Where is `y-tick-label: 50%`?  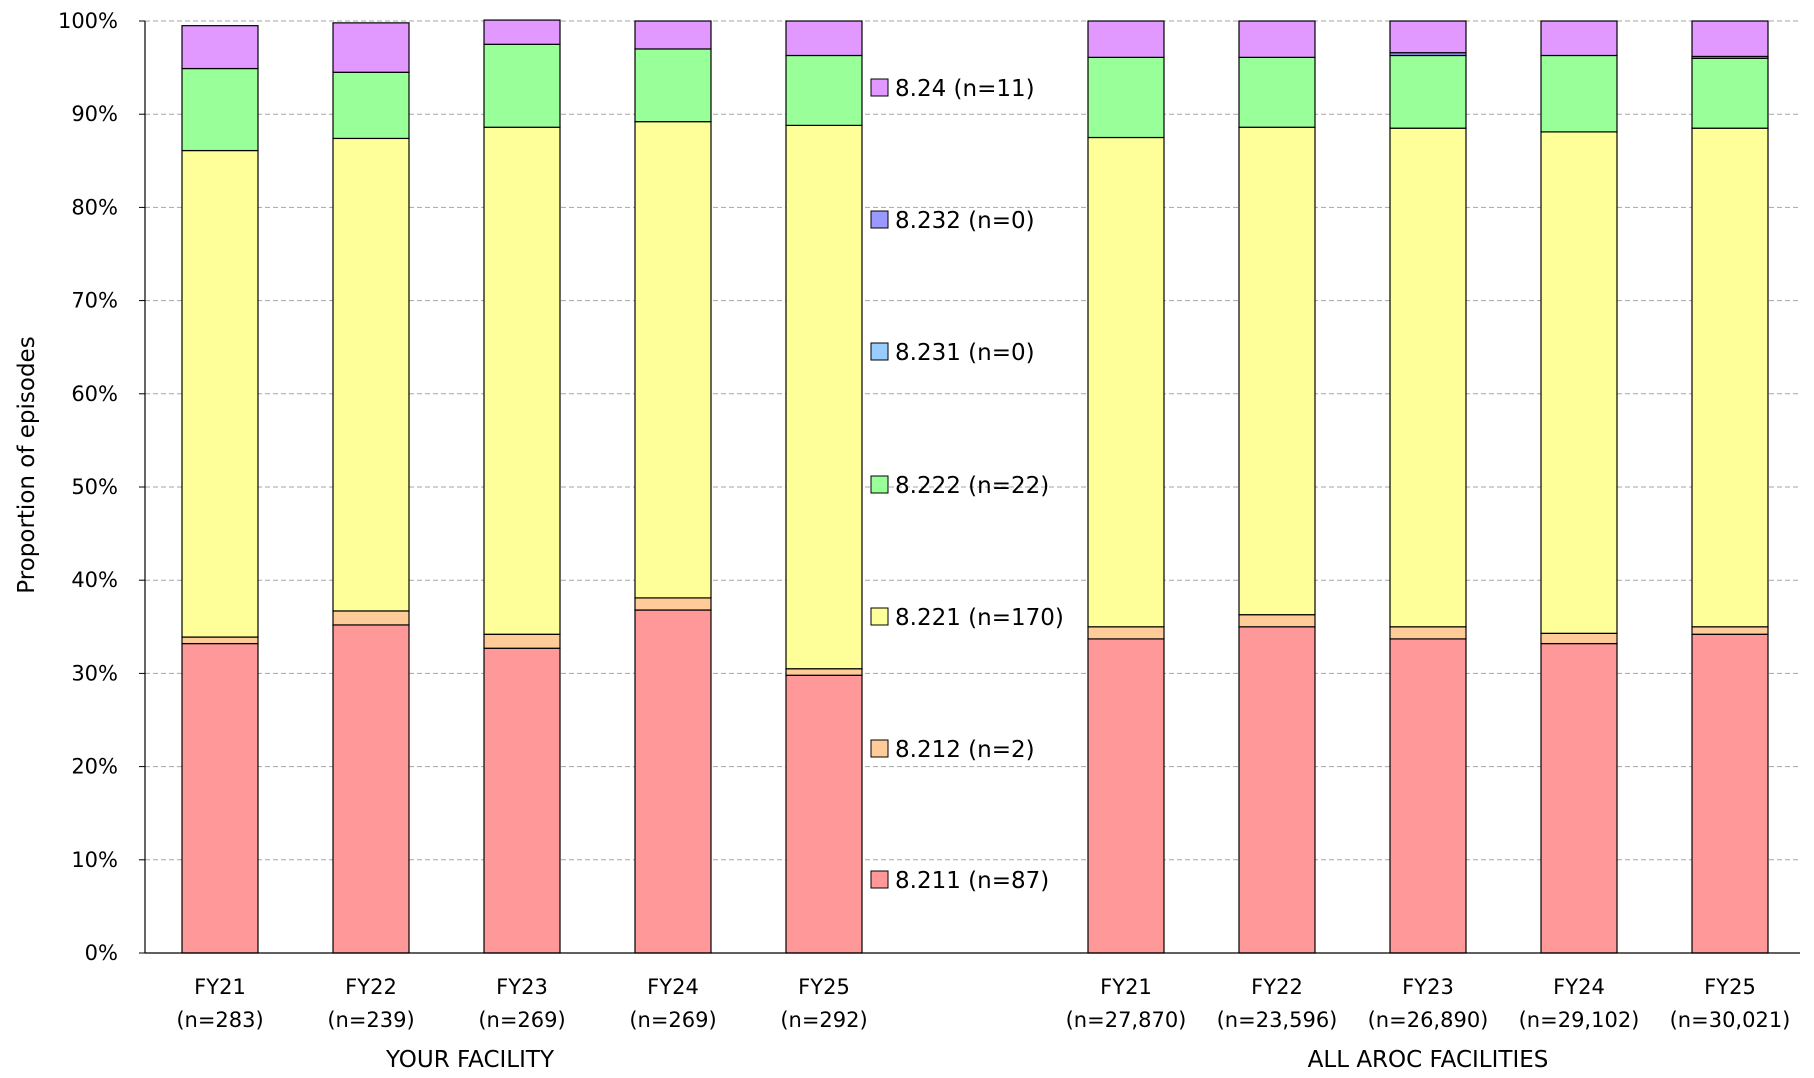 y-tick-label: 50% is located at coordinates (94, 487).